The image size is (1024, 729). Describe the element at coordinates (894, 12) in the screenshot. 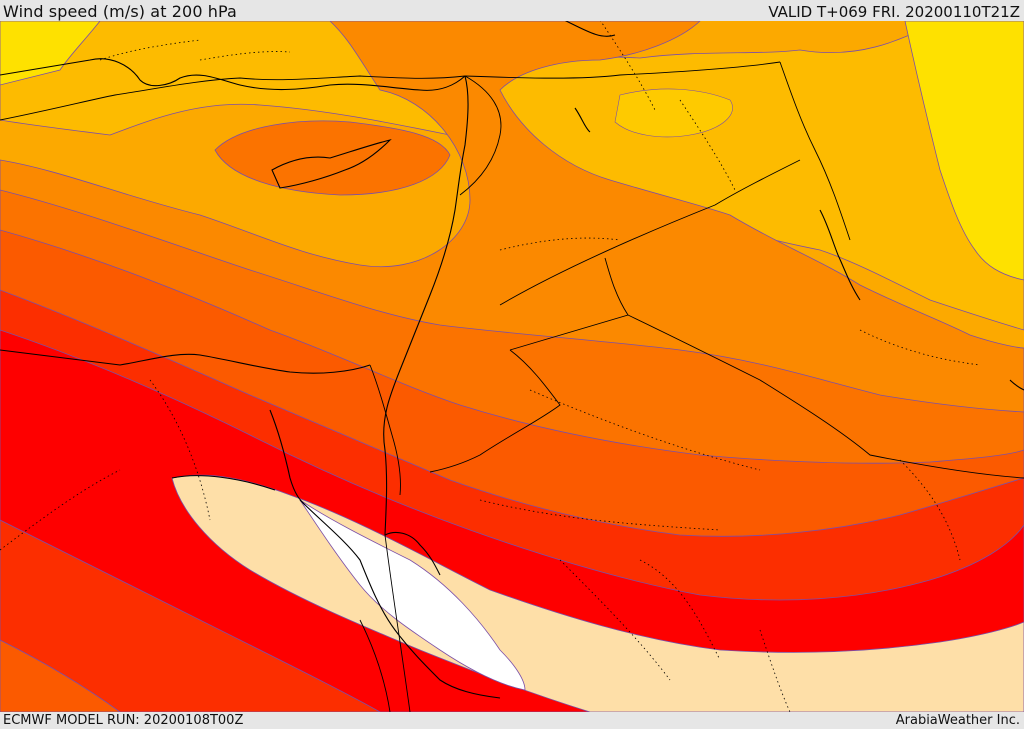

I see `valid-time: VALID T+069 FRI. 20200110T21Z` at that location.